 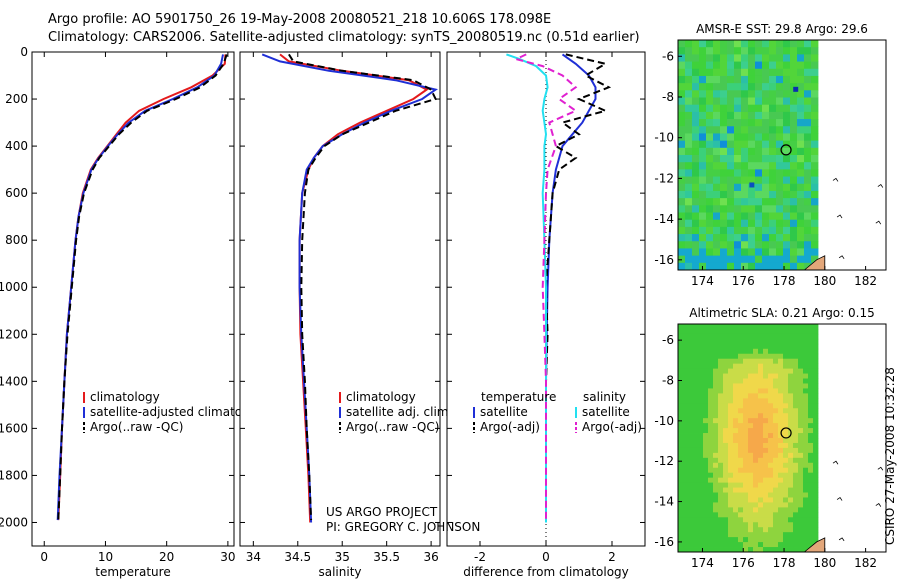 What do you see at coordinates (668, 56) in the screenshot?
I see `y-tick-label: -6` at bounding box center [668, 56].